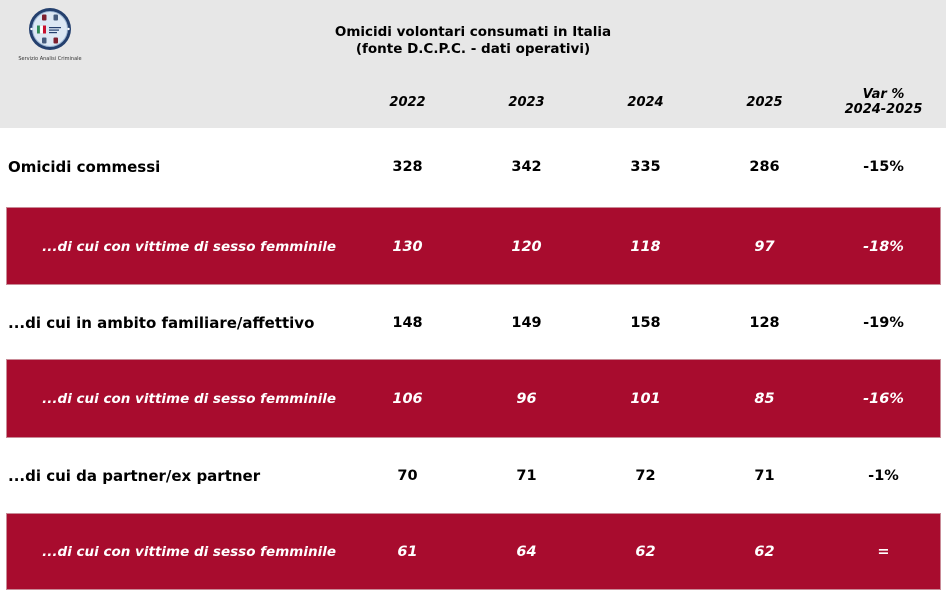 This screenshot has width=946, height=597. Describe the element at coordinates (883, 399) in the screenshot. I see `value-var: -16%` at that location.